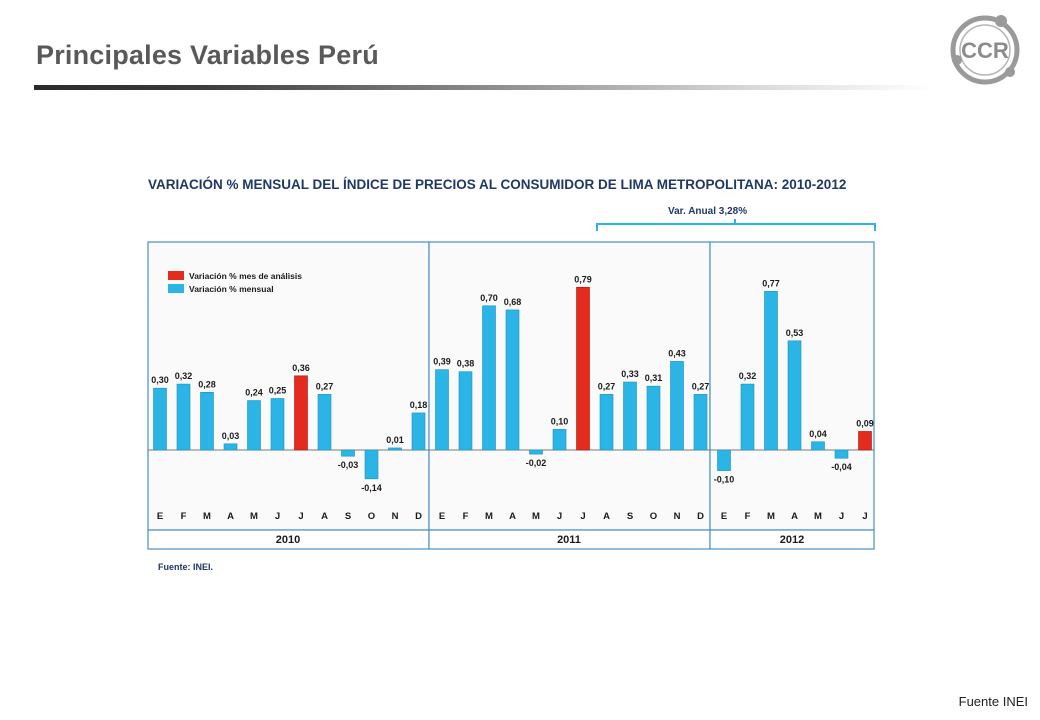 This screenshot has width=1040, height=720. What do you see at coordinates (841, 516) in the screenshot?
I see `month-label-2012-6: J` at bounding box center [841, 516].